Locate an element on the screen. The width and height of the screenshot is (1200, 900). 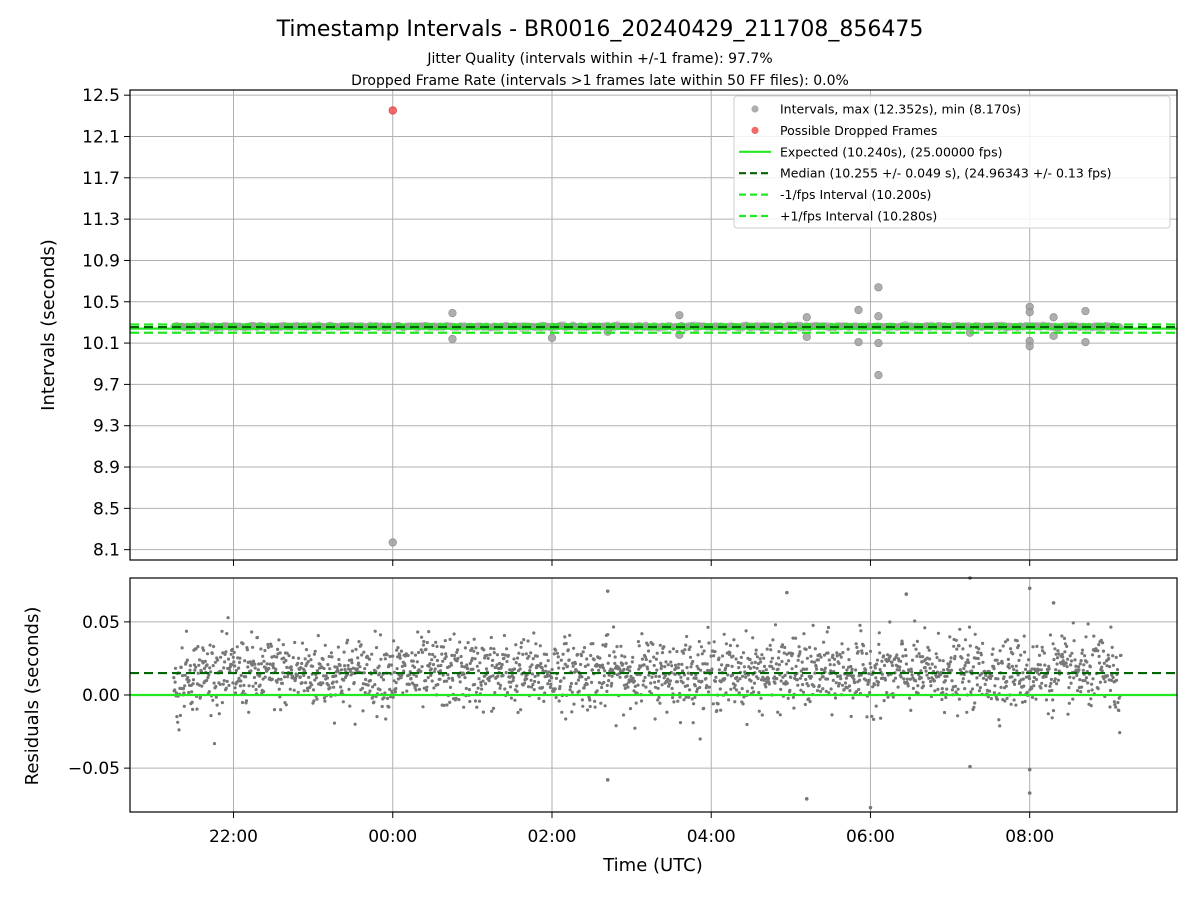
dropped-frame-point is located at coordinates (392, 110).